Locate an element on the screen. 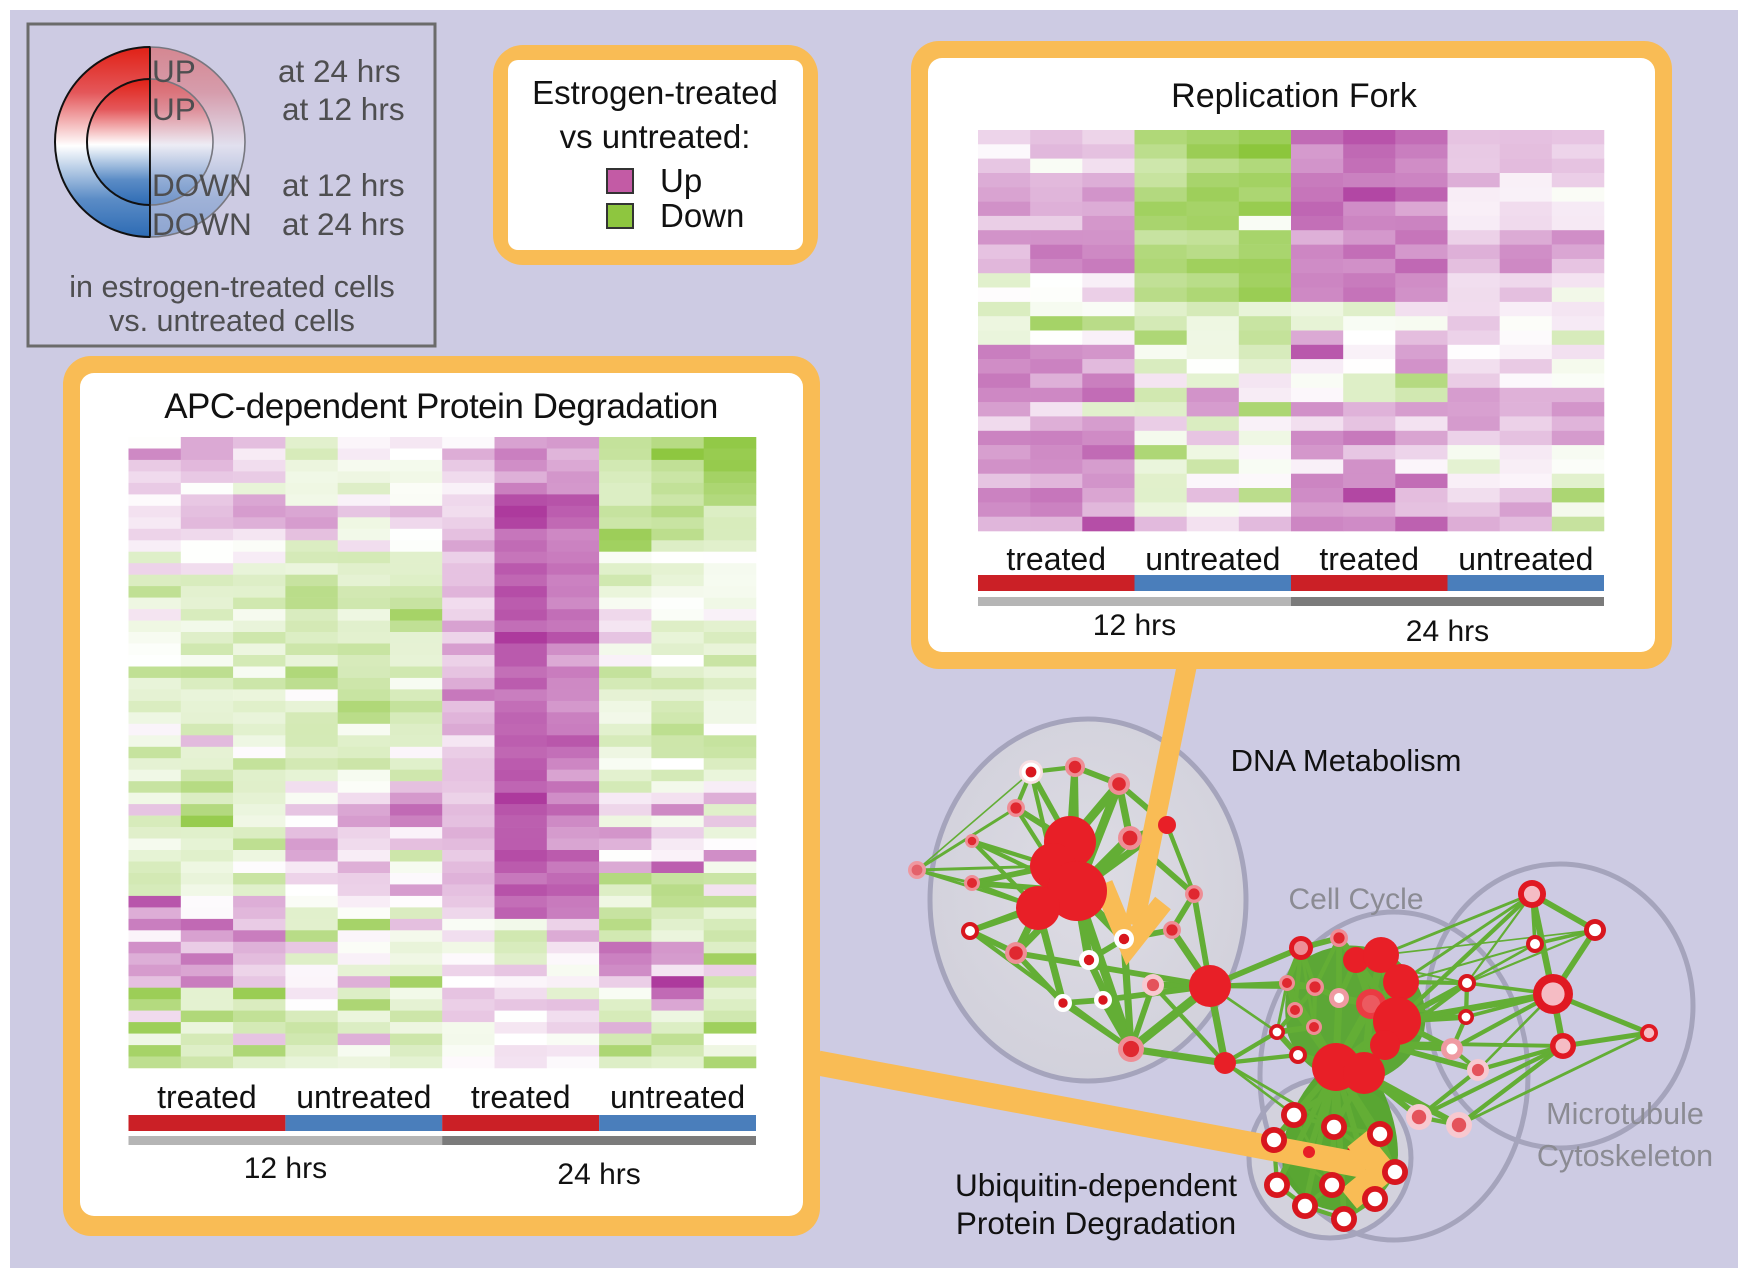 Image resolution: width=1750 pixels, height=1279 pixels. svg-text:APC-dependent Protein Degradat: APC-dependent Protein Degradation is located at coordinates (441, 406).